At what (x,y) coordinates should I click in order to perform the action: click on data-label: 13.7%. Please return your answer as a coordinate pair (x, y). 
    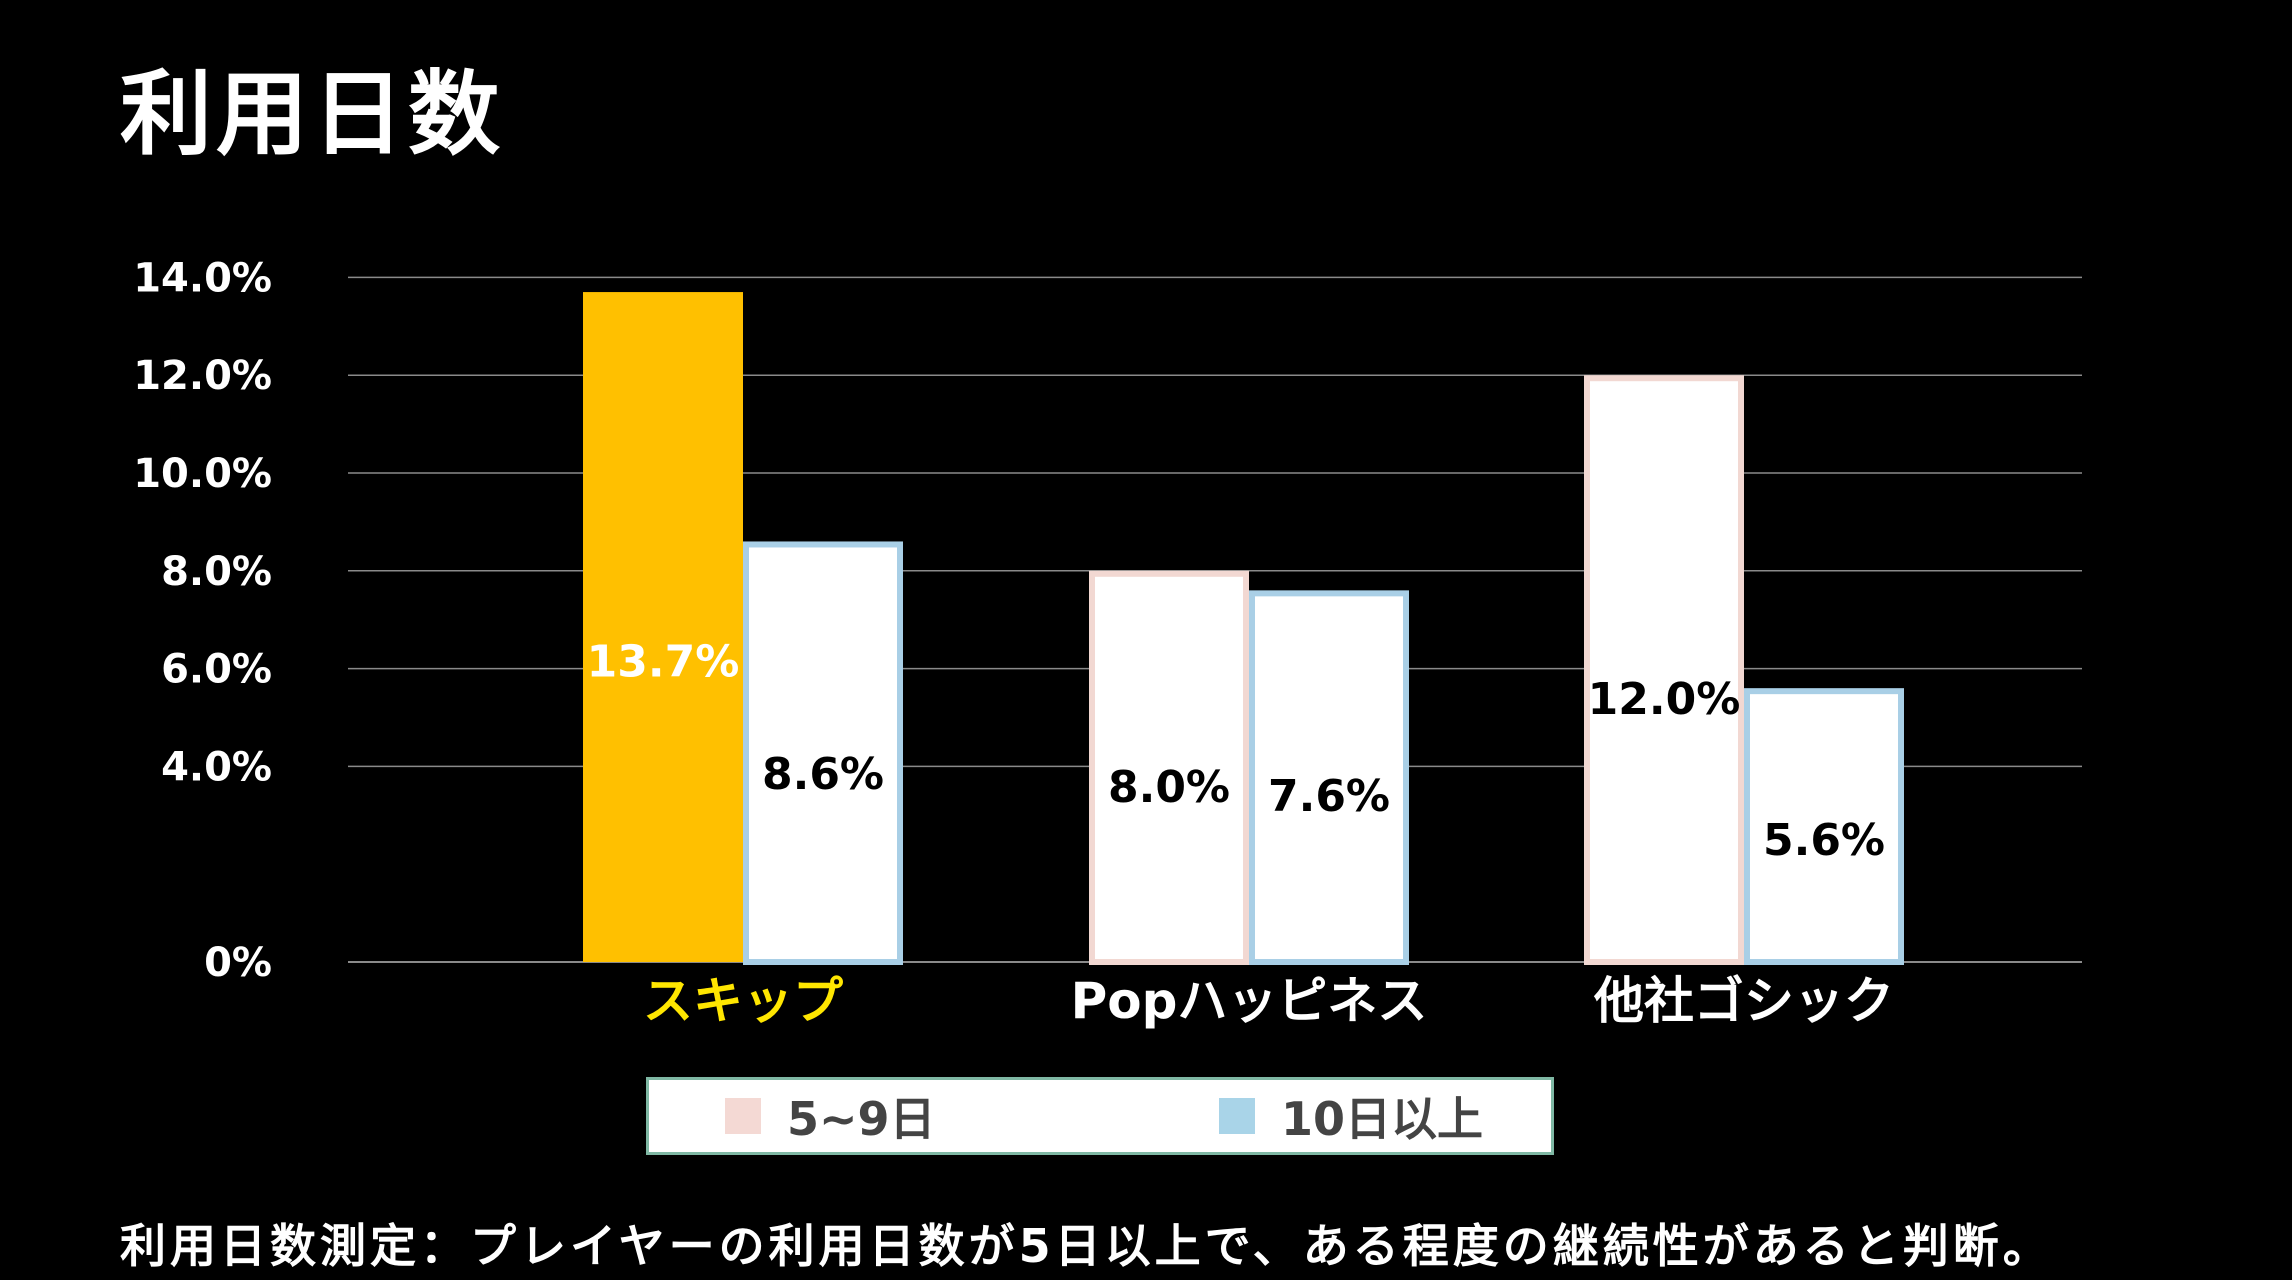
    Looking at the image, I should click on (663, 662).